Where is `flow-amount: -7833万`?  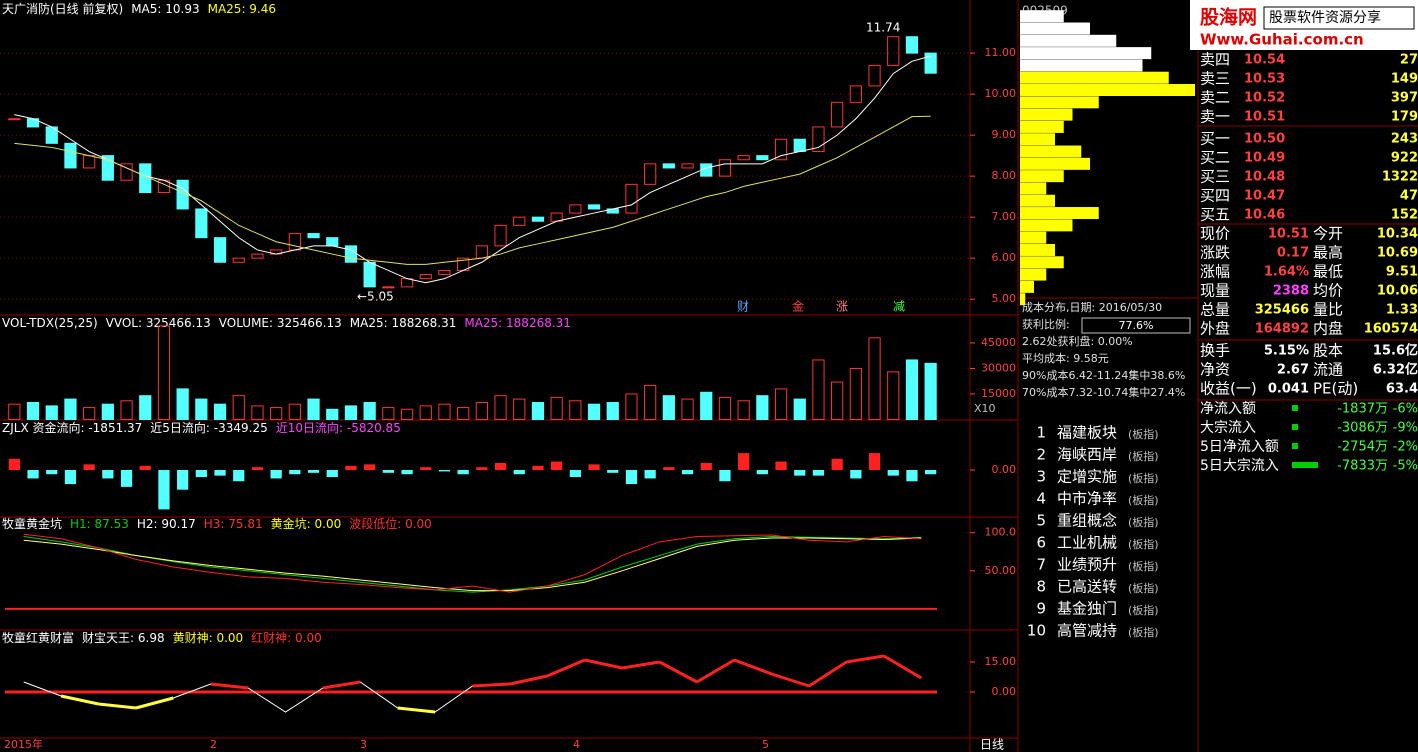 flow-amount: -7833万 is located at coordinates (1362, 466).